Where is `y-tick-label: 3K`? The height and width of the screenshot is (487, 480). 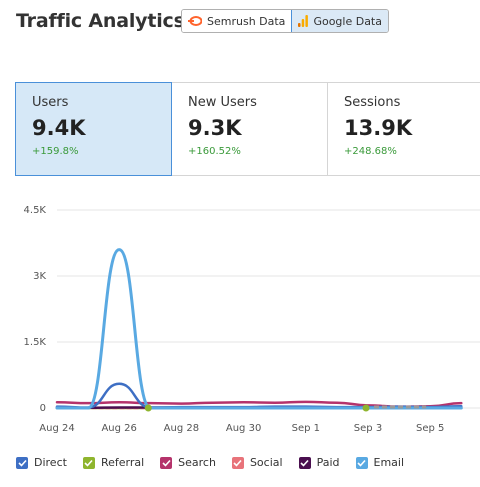 y-tick-label: 3K is located at coordinates (39, 276).